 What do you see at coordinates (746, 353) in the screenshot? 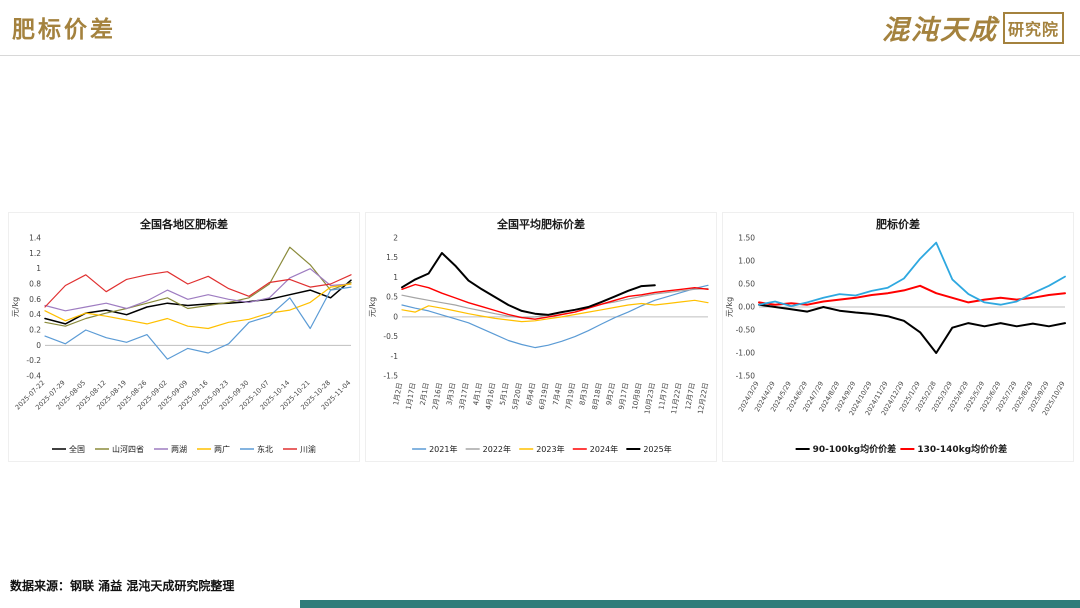
I see `svg-text: -1.00` at bounding box center [746, 353].